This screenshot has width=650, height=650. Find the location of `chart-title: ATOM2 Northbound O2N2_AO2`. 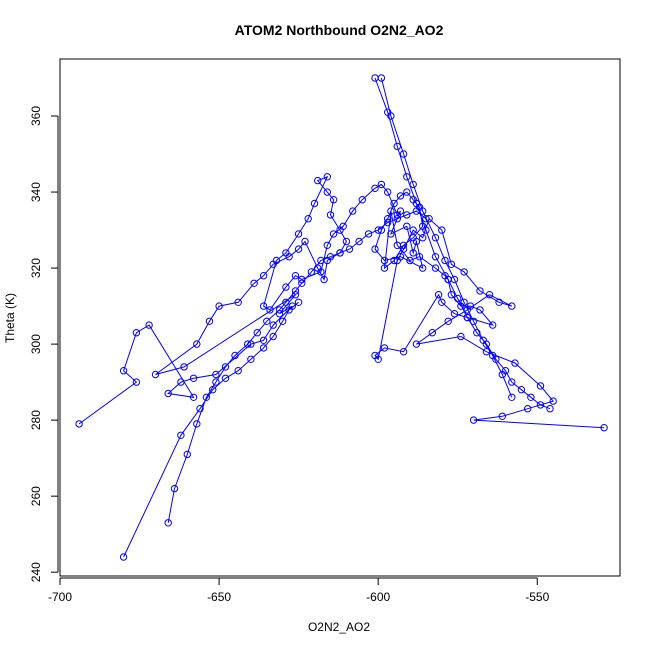

chart-title: ATOM2 Northbound O2N2_AO2 is located at coordinates (339, 30).